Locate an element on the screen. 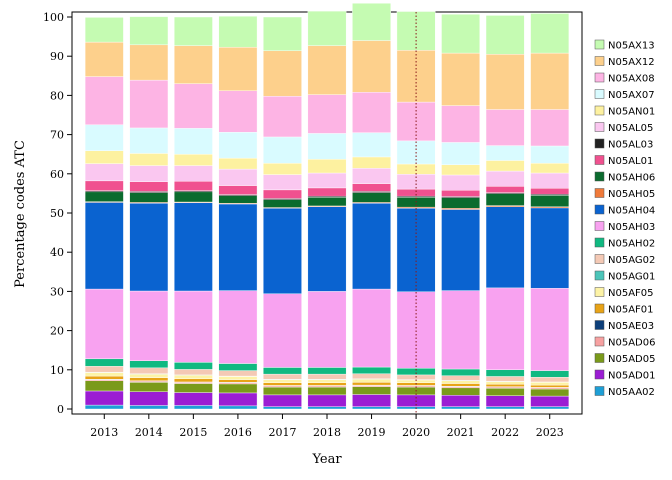 The width and height of the screenshot is (672, 480). bar-segment-N05AL01-2014 is located at coordinates (149, 186).